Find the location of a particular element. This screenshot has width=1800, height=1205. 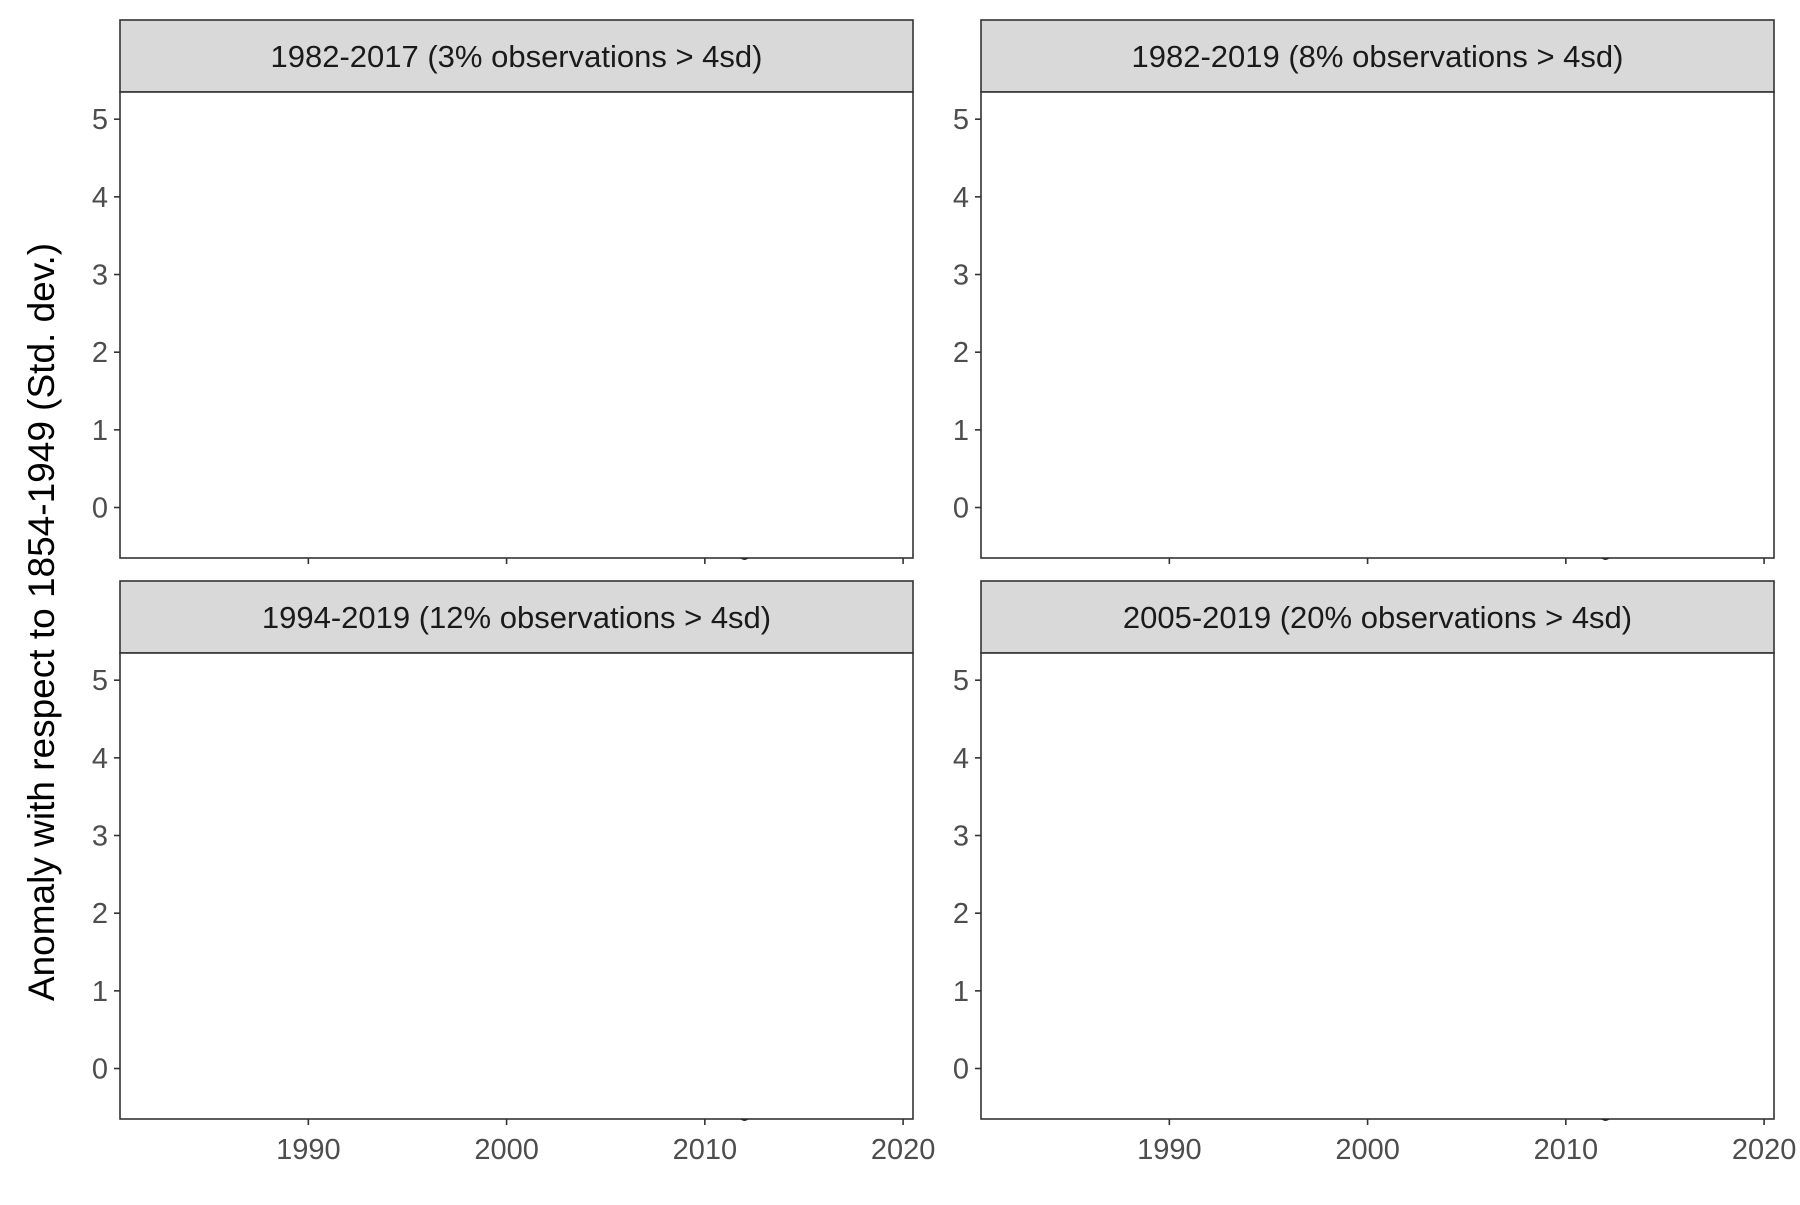

facet-title: 1982-2017 (3% observations > 4sd) is located at coordinates (516, 56).